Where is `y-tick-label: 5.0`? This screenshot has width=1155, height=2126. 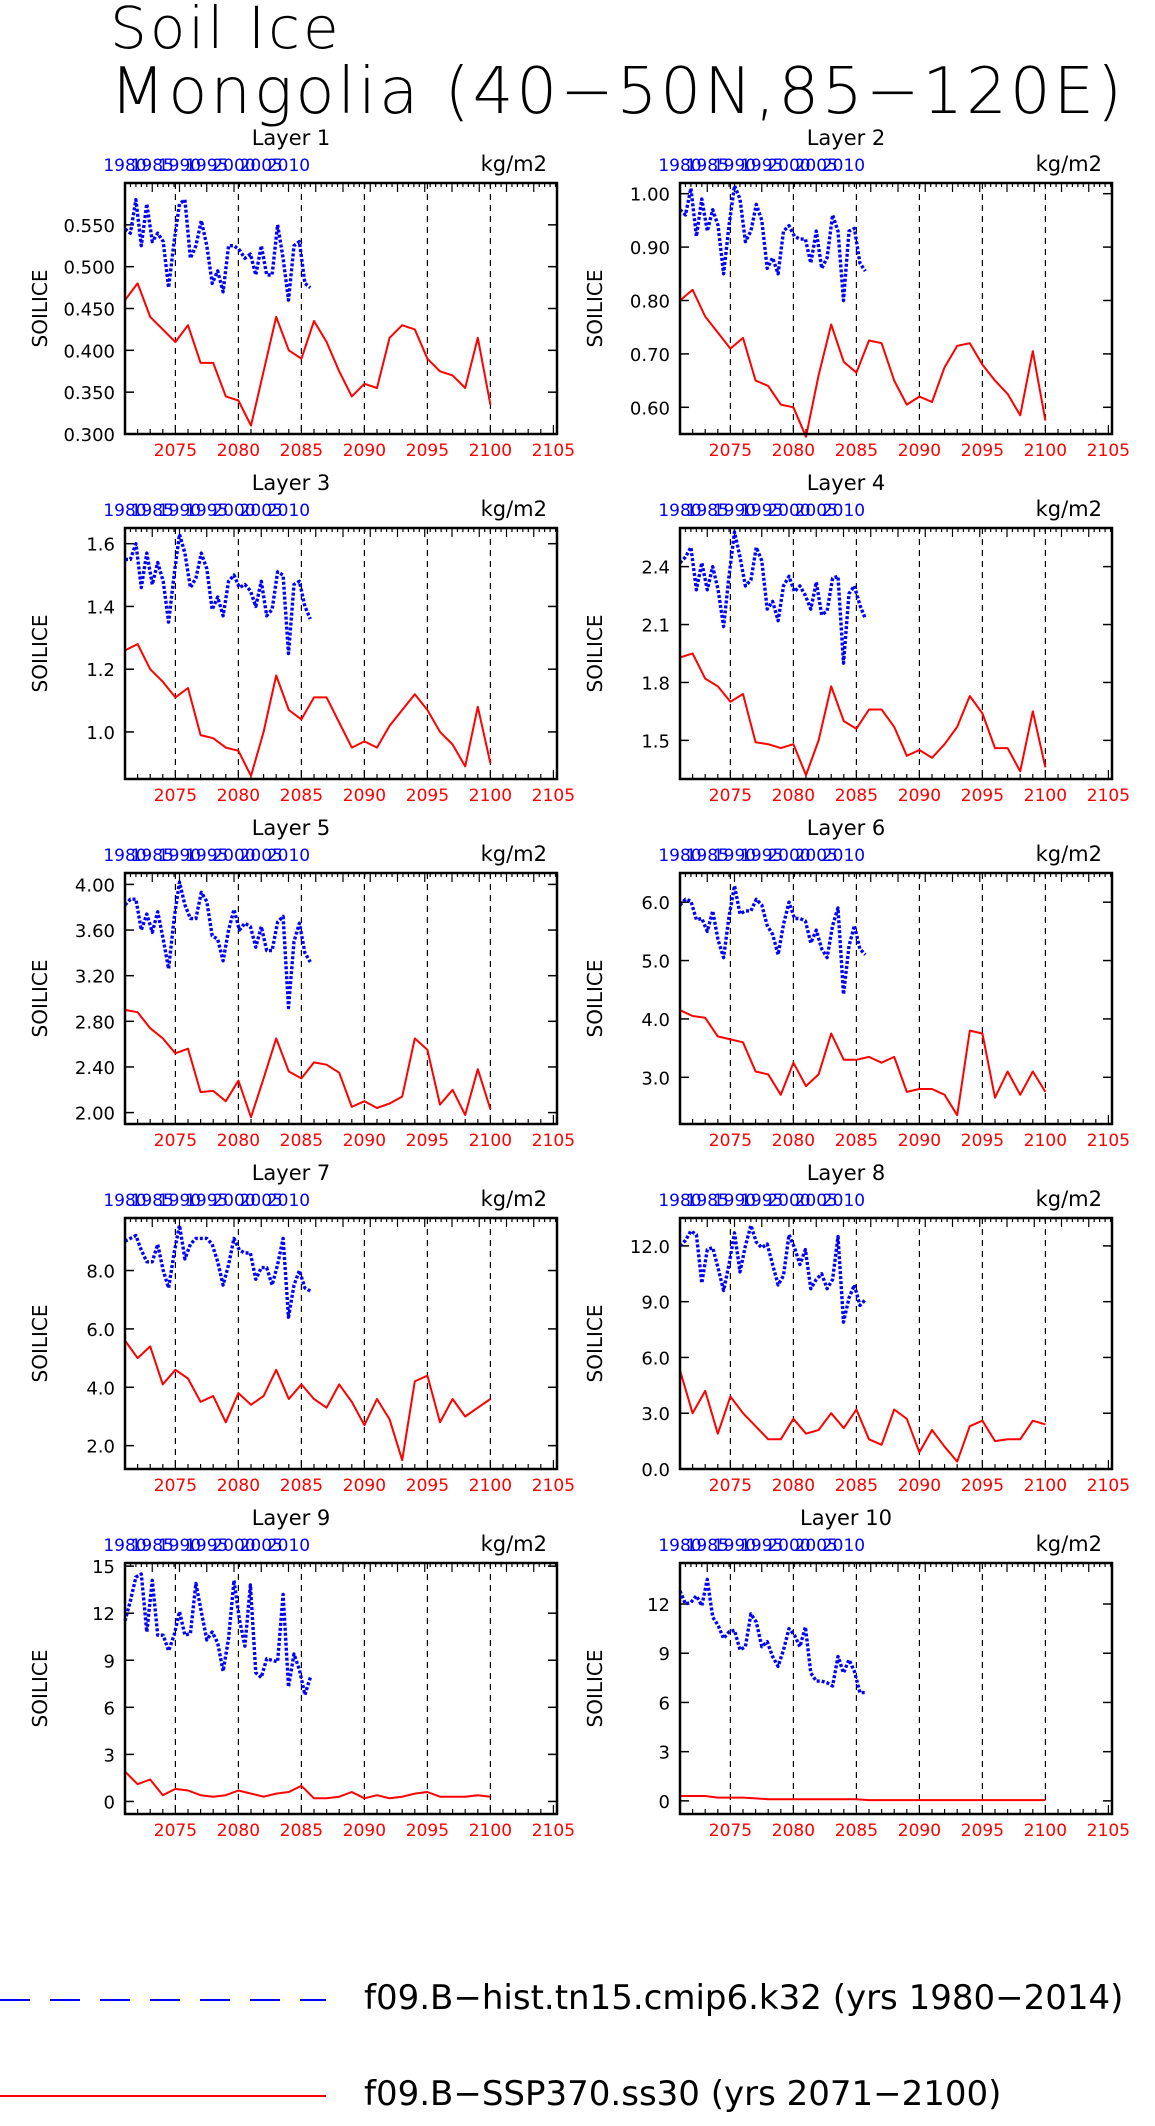
y-tick-label: 5.0 is located at coordinates (655, 962).